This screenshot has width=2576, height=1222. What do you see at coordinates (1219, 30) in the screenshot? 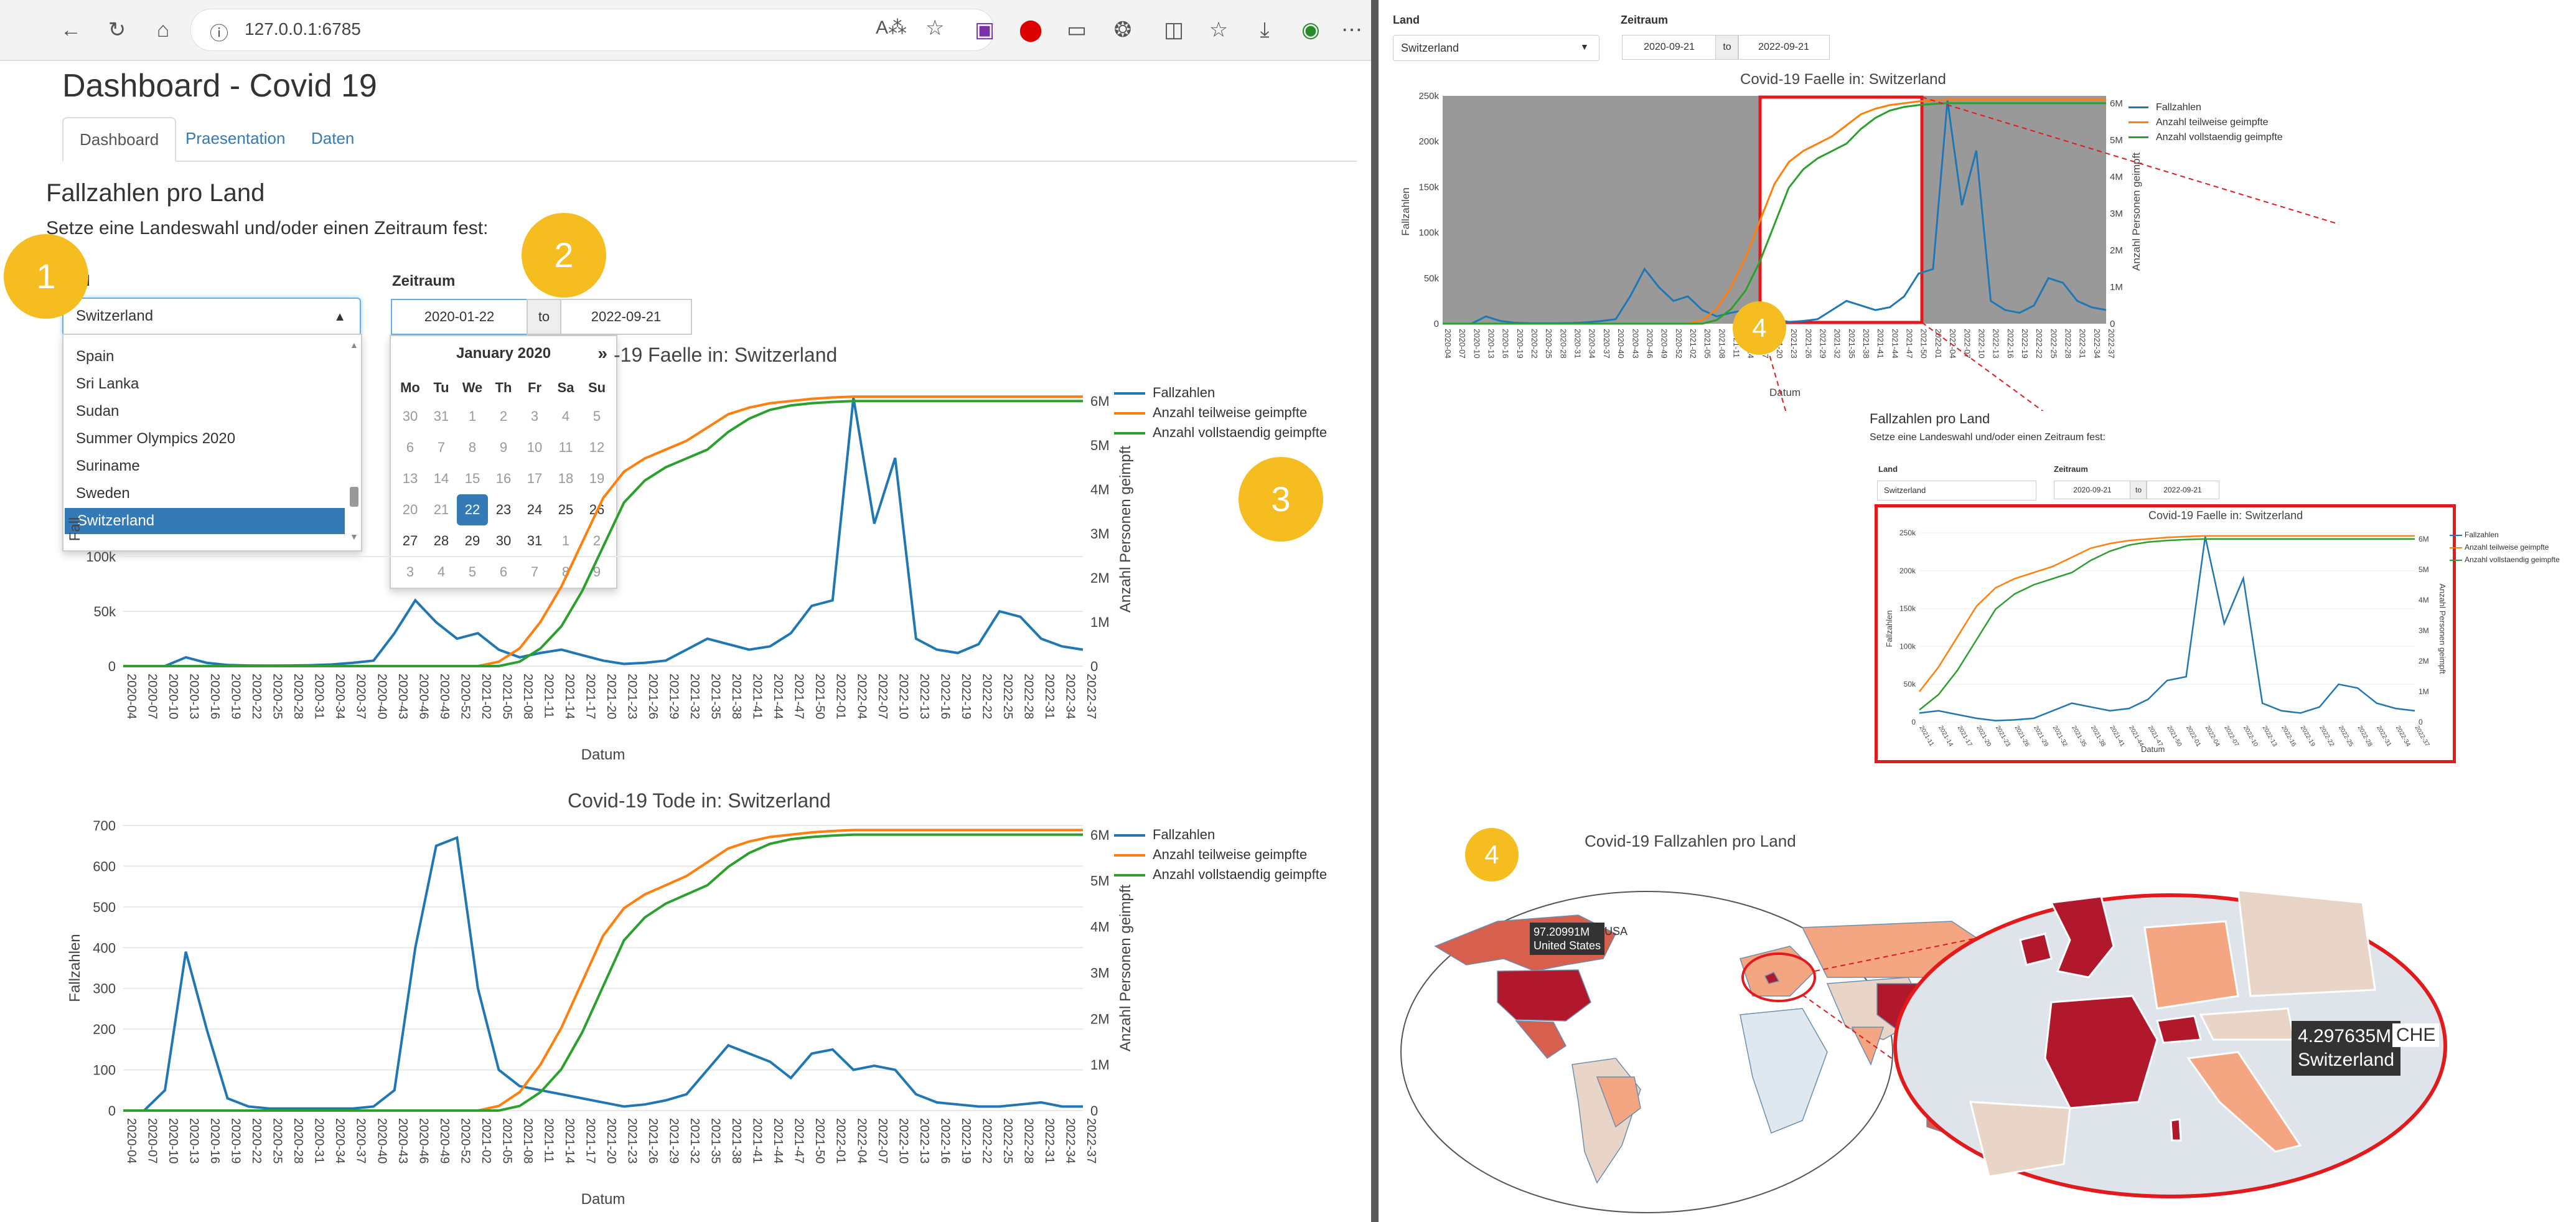
I see `favorites-bar-icon: ☆` at bounding box center [1219, 30].